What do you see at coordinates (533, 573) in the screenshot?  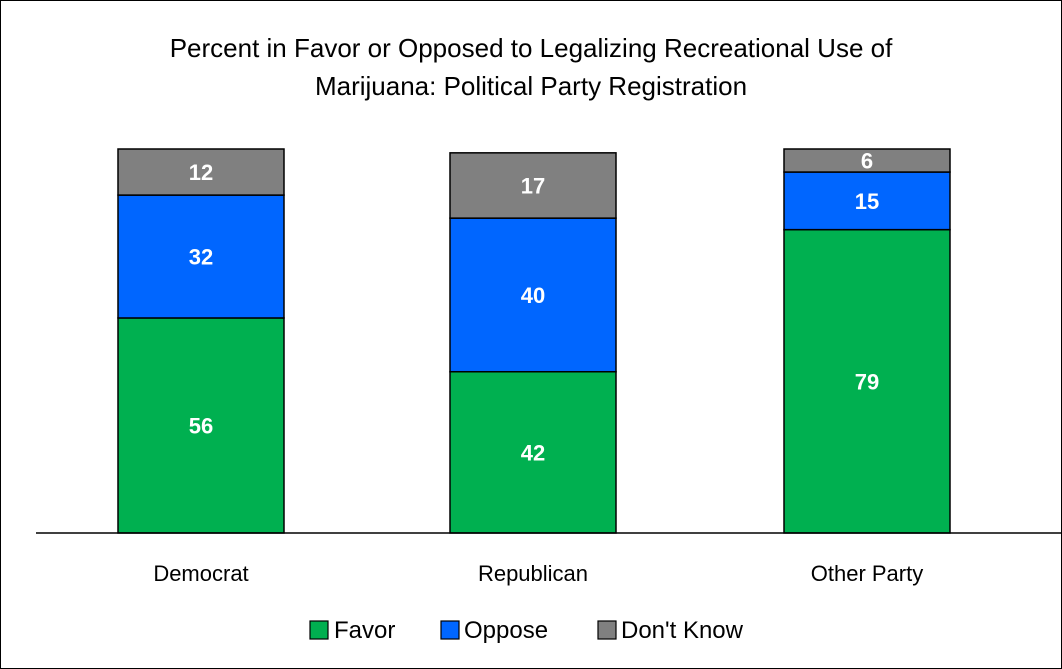 I see `category-label-republican: Republican` at bounding box center [533, 573].